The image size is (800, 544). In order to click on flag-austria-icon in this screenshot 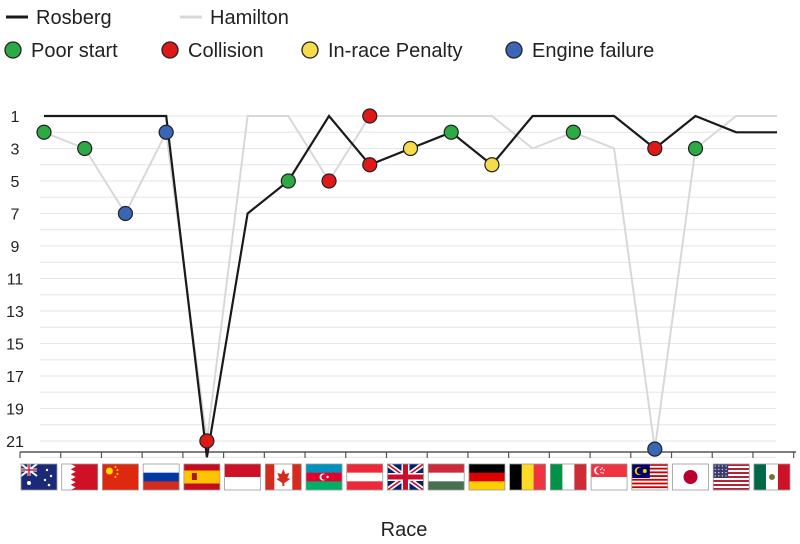, I will do `click(365, 477)`.